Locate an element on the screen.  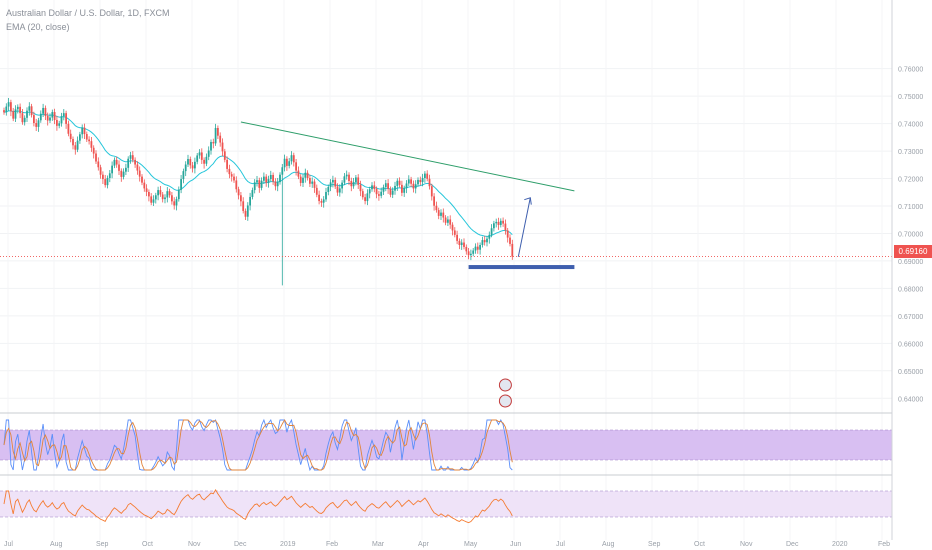
price-tick: 0.64000 is located at coordinates (910, 399).